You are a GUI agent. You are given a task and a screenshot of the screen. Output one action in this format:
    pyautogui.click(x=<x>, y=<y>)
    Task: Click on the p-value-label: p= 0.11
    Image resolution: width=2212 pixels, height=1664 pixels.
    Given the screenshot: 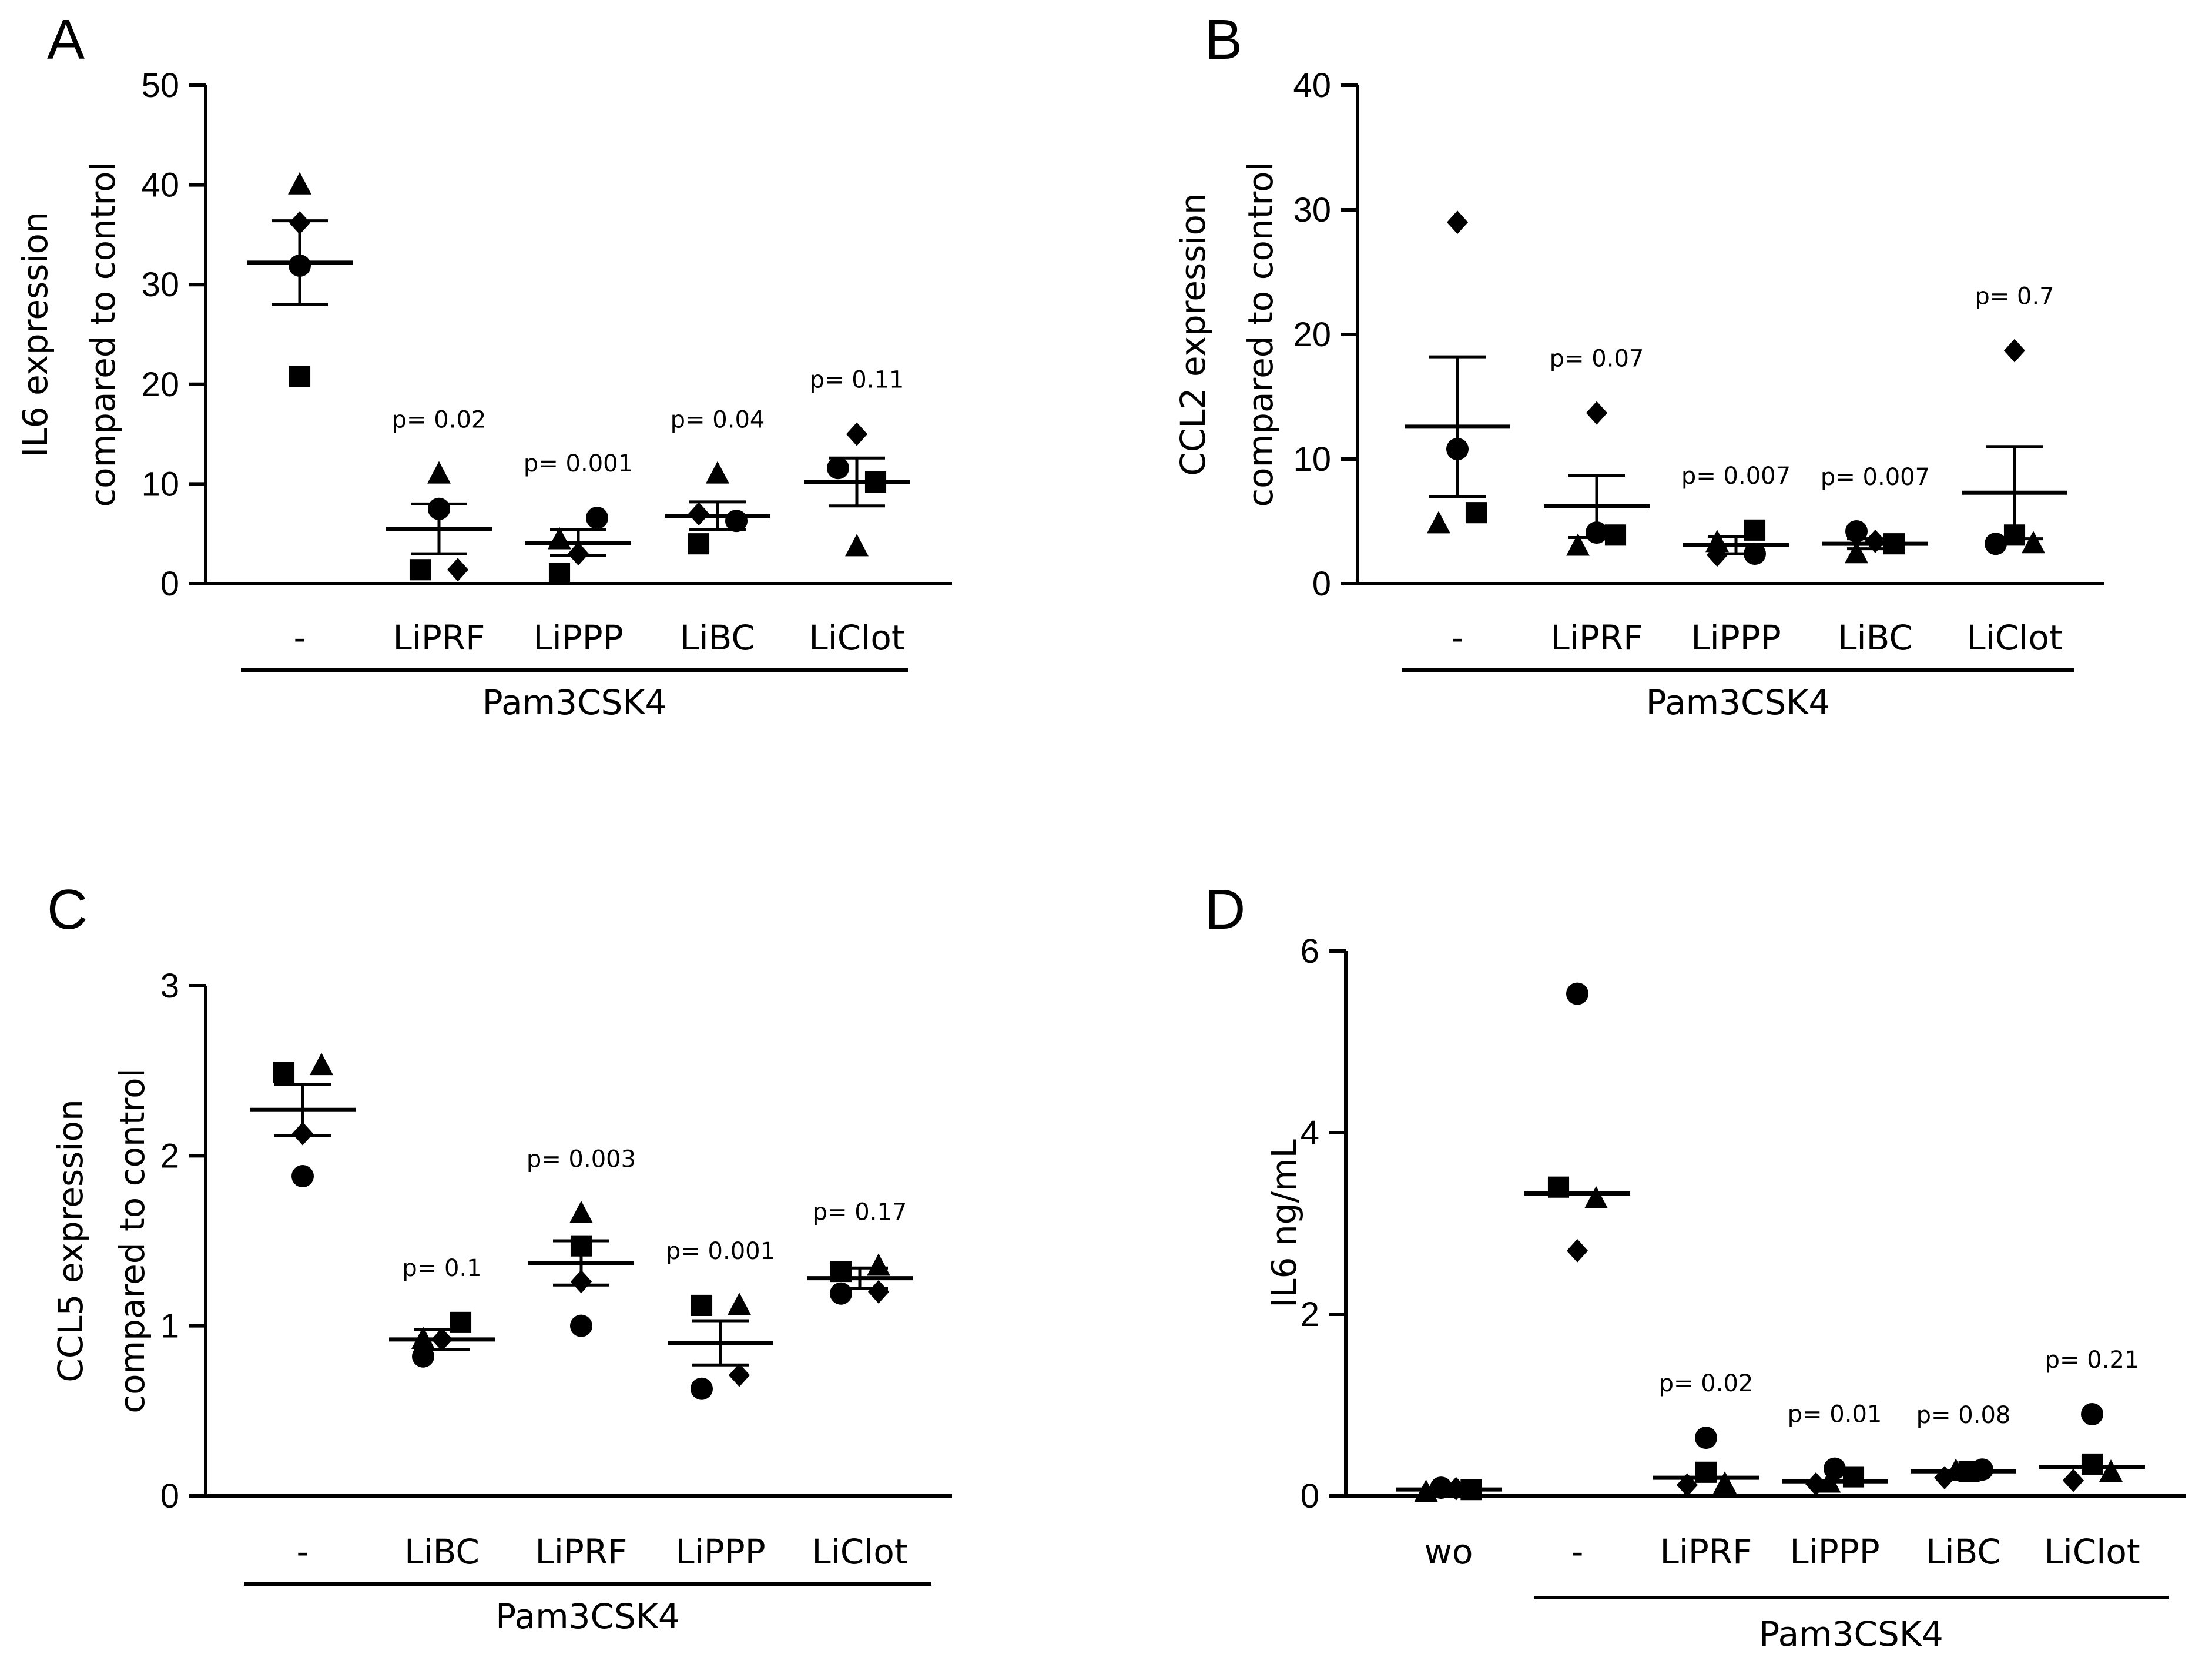 What is the action you would take?
    pyautogui.click(x=857, y=380)
    